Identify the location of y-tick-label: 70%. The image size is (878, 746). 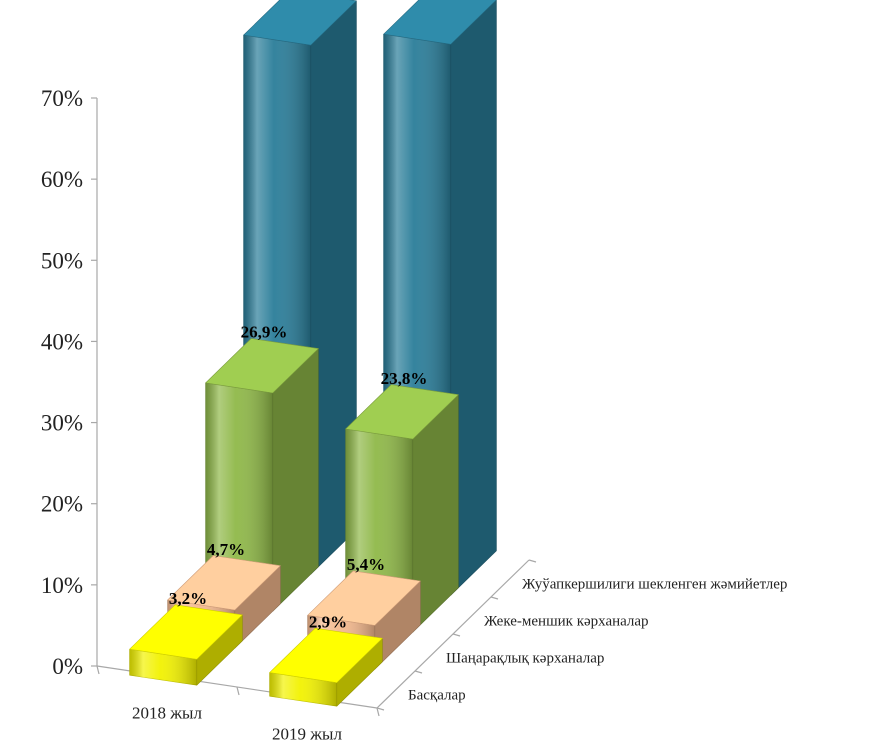
(62, 98).